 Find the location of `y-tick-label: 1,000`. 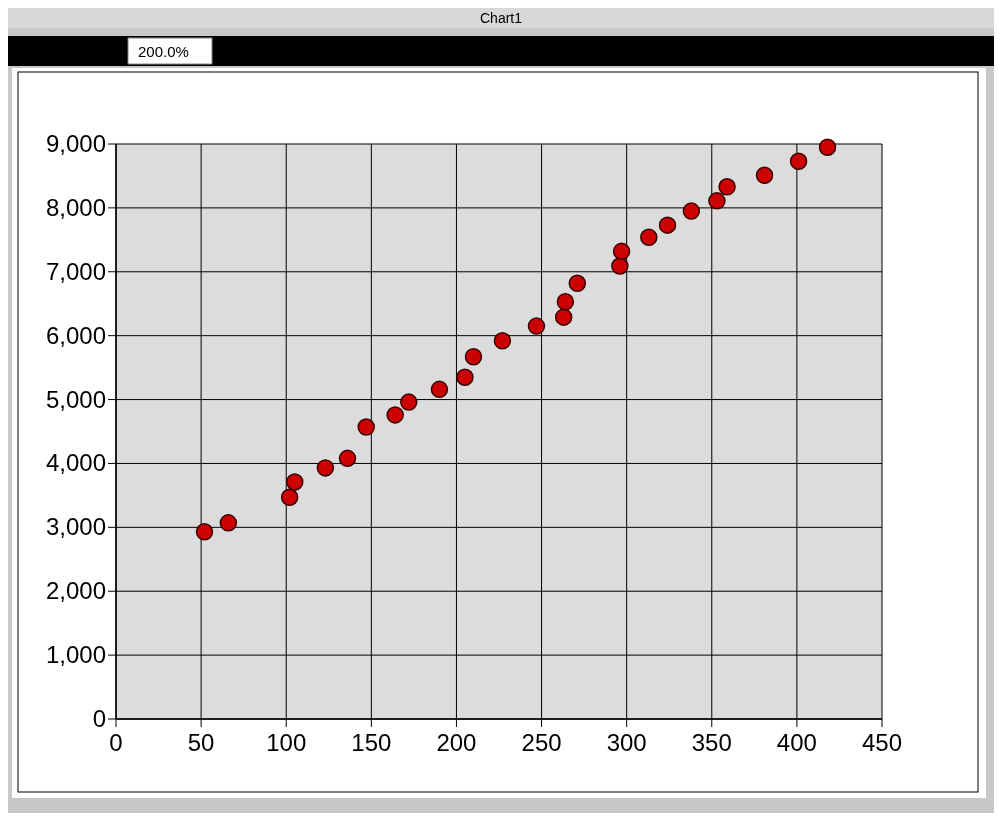

y-tick-label: 1,000 is located at coordinates (75, 655).